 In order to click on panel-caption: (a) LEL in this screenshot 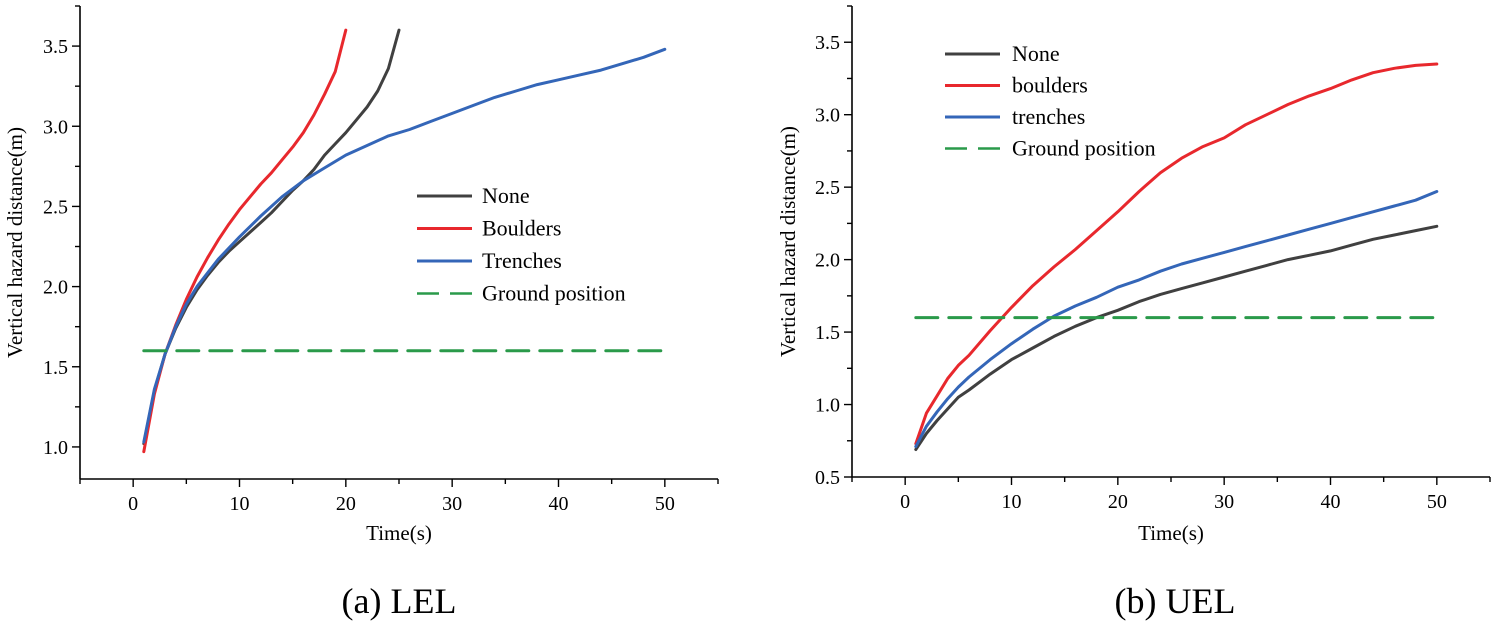, I will do `click(399, 601)`.